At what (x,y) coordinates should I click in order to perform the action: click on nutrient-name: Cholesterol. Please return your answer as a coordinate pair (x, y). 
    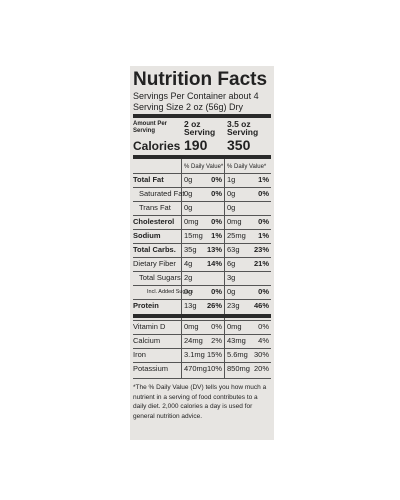
    Looking at the image, I should click on (154, 221).